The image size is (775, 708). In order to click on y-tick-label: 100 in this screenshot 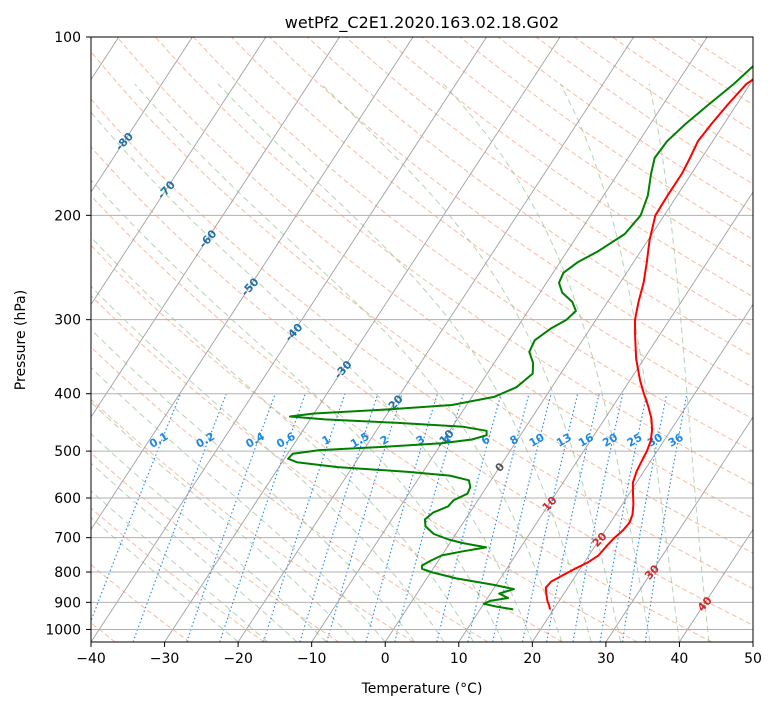, I will do `click(67, 38)`.